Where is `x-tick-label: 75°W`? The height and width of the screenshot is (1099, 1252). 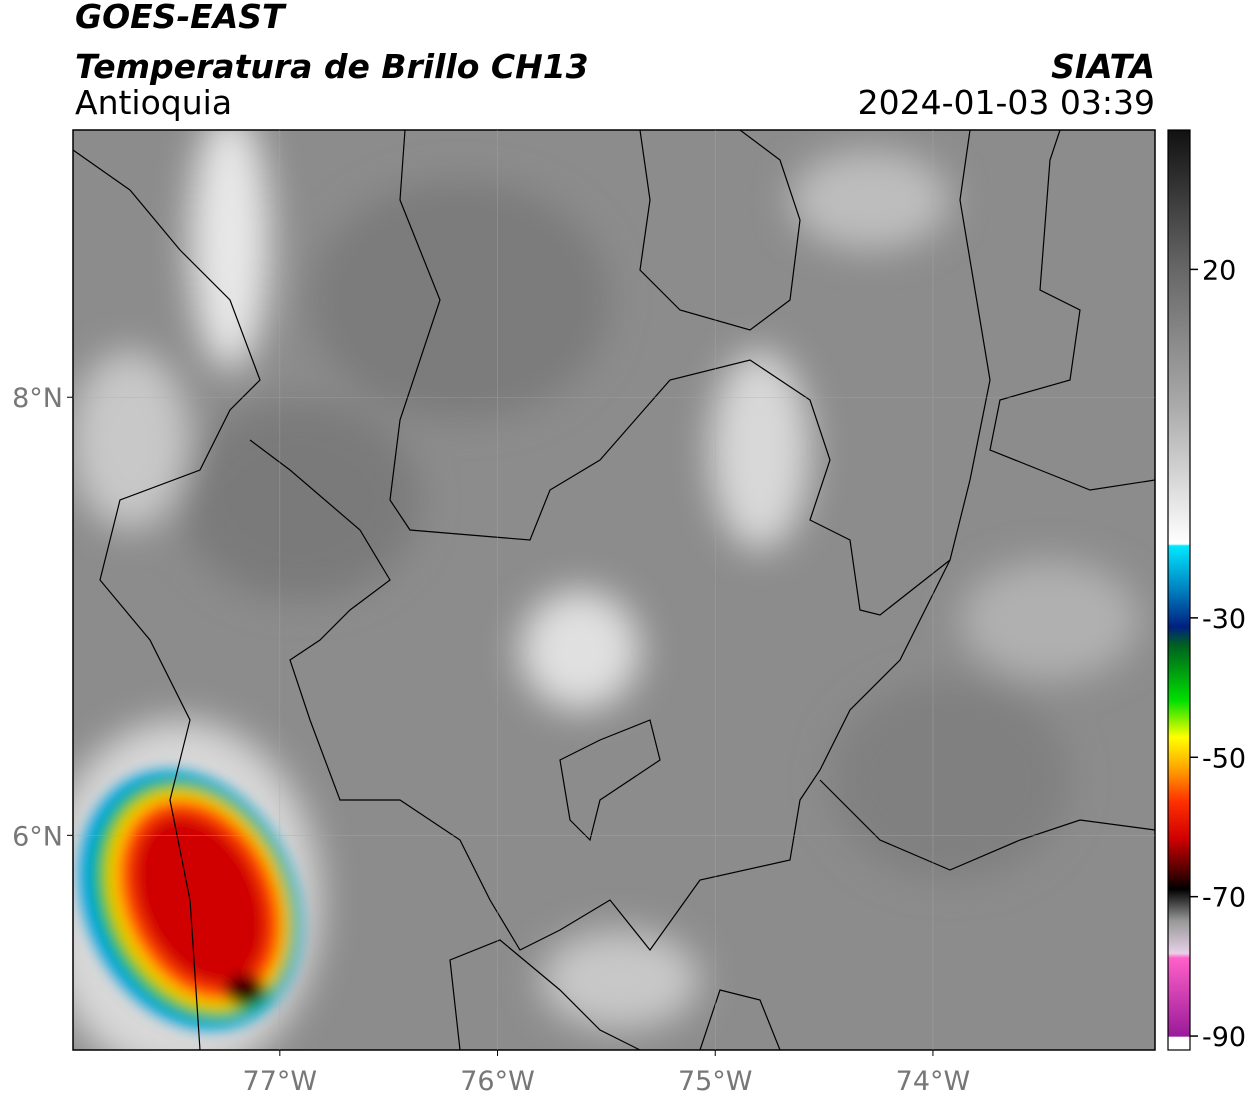
x-tick-label: 75°W is located at coordinates (715, 1081).